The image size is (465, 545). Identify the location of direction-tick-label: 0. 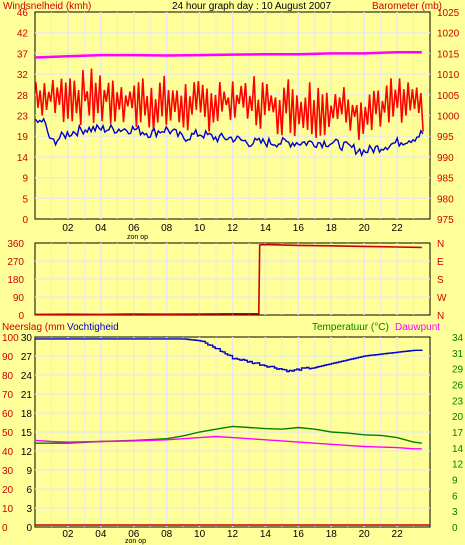
(21, 316).